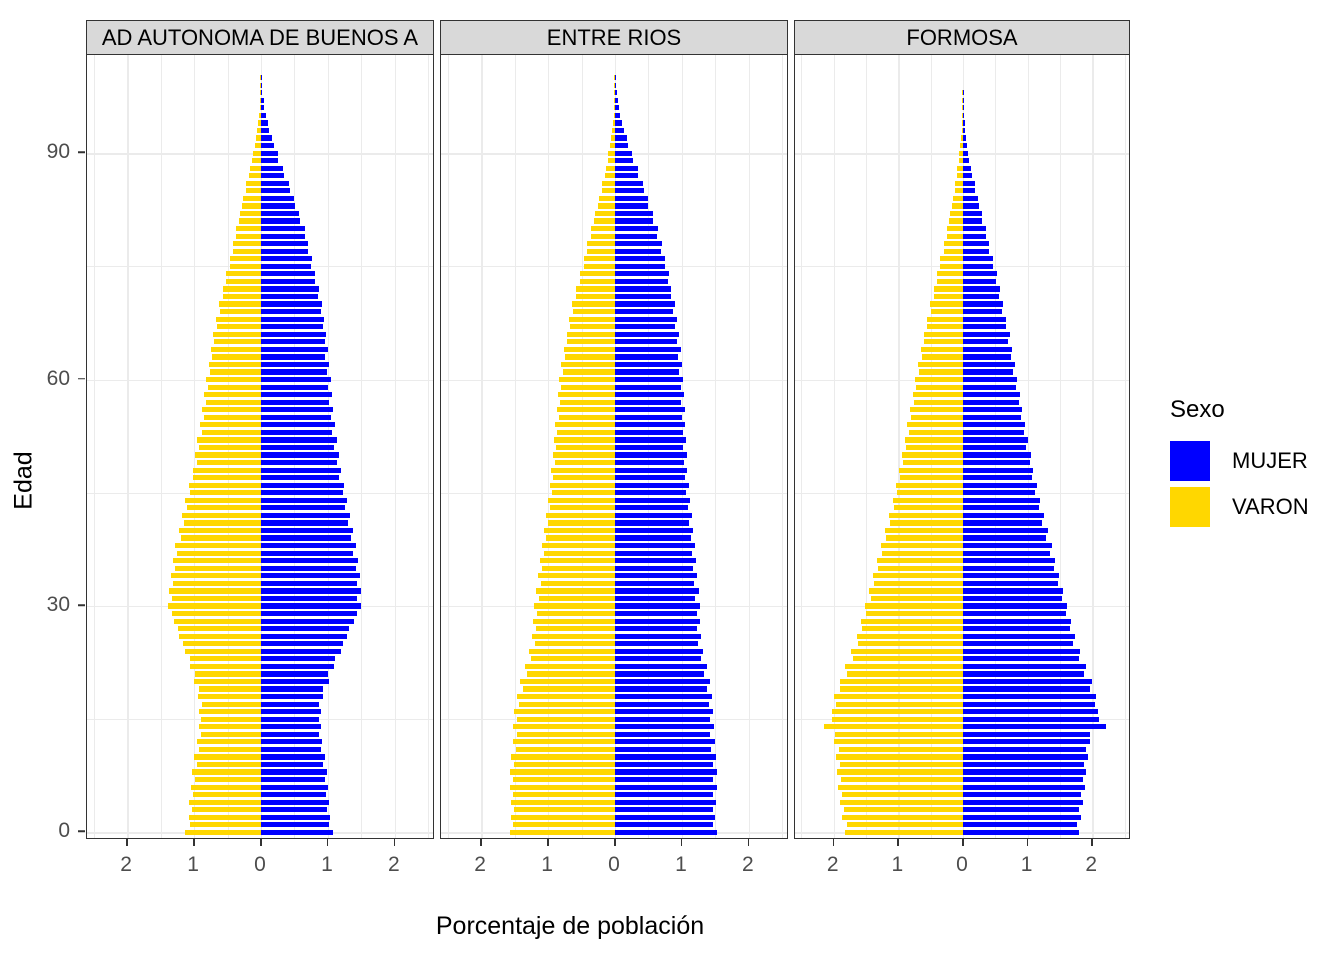 The width and height of the screenshot is (1344, 960). I want to click on legend-item-varon: VARON, so click(1239, 507).